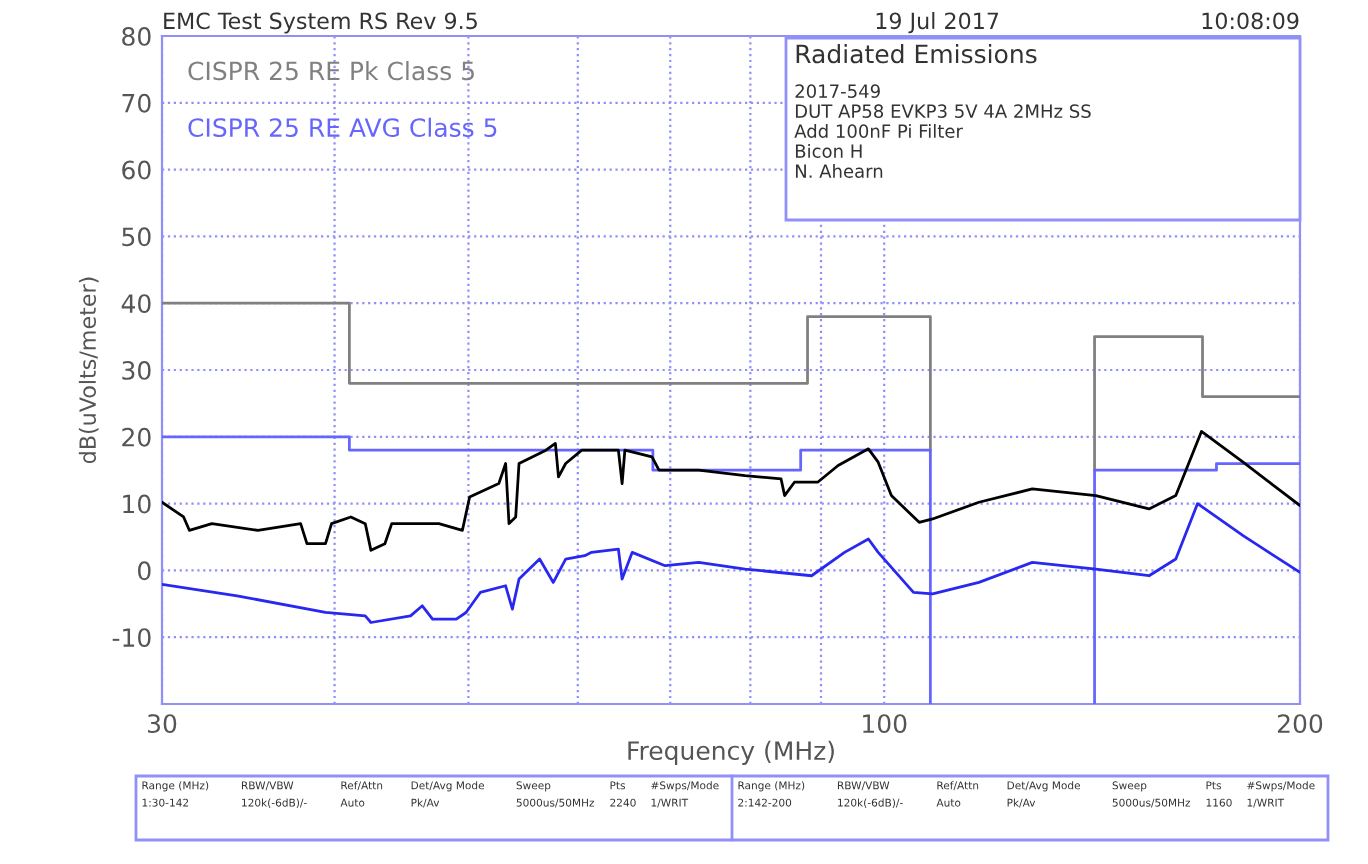 This screenshot has width=1368, height=864. Describe the element at coordinates (937, 23) in the screenshot. I see `text: 19 Jul 2017` at that location.